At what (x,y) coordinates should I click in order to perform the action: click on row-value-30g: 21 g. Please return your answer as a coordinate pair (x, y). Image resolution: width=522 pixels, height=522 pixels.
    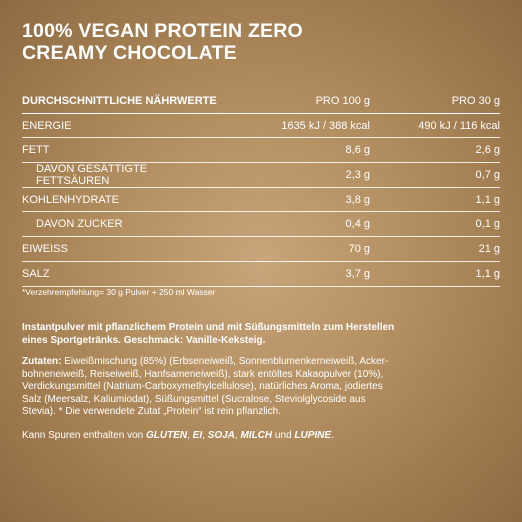
    Looking at the image, I should click on (489, 248).